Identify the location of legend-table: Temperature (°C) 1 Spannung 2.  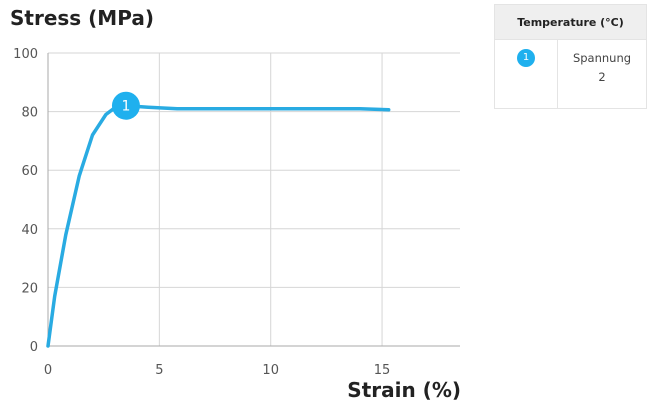
(570, 56).